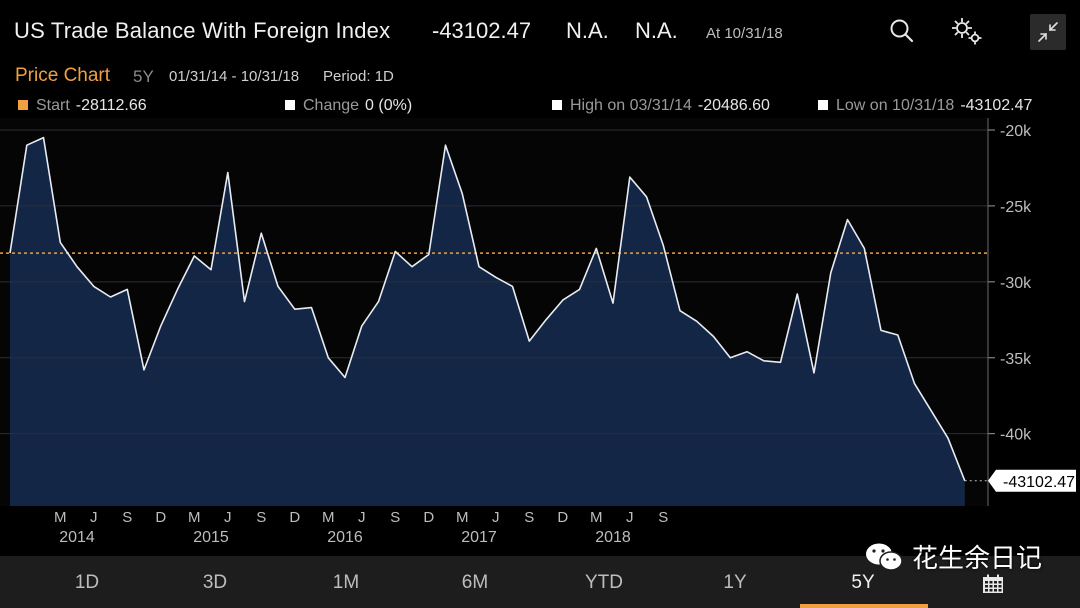 The height and width of the screenshot is (608, 1080). Describe the element at coordinates (345, 537) in the screenshot. I see `x-year-label: 2016` at that location.